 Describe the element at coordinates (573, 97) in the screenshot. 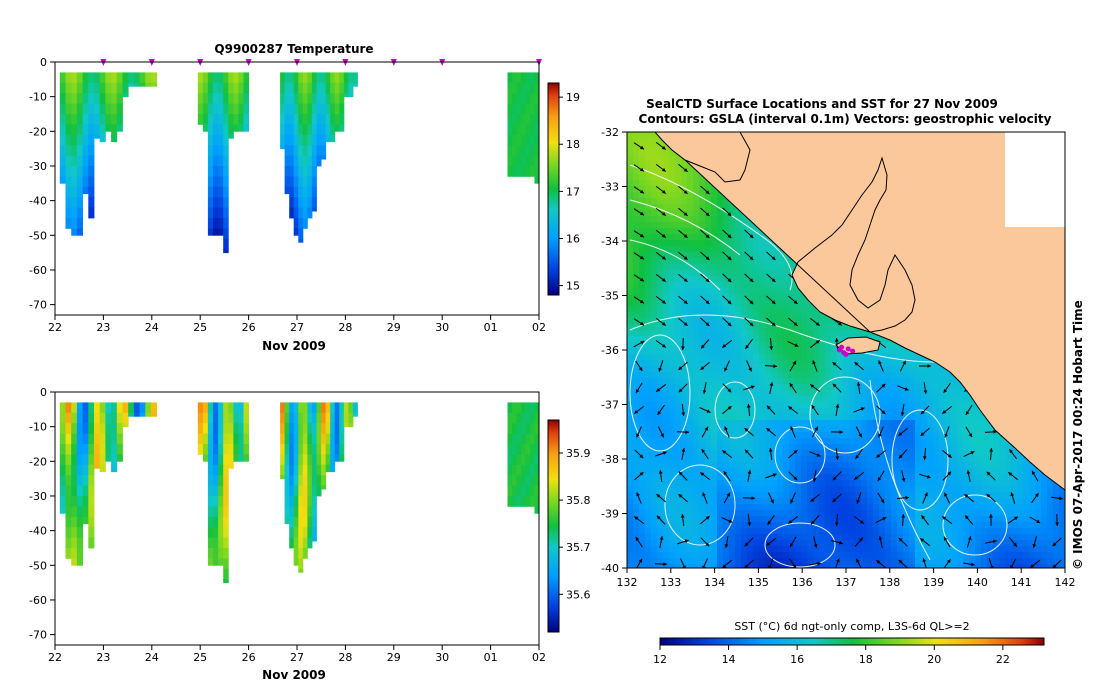

I see `colorbar-tick-label: 19` at that location.